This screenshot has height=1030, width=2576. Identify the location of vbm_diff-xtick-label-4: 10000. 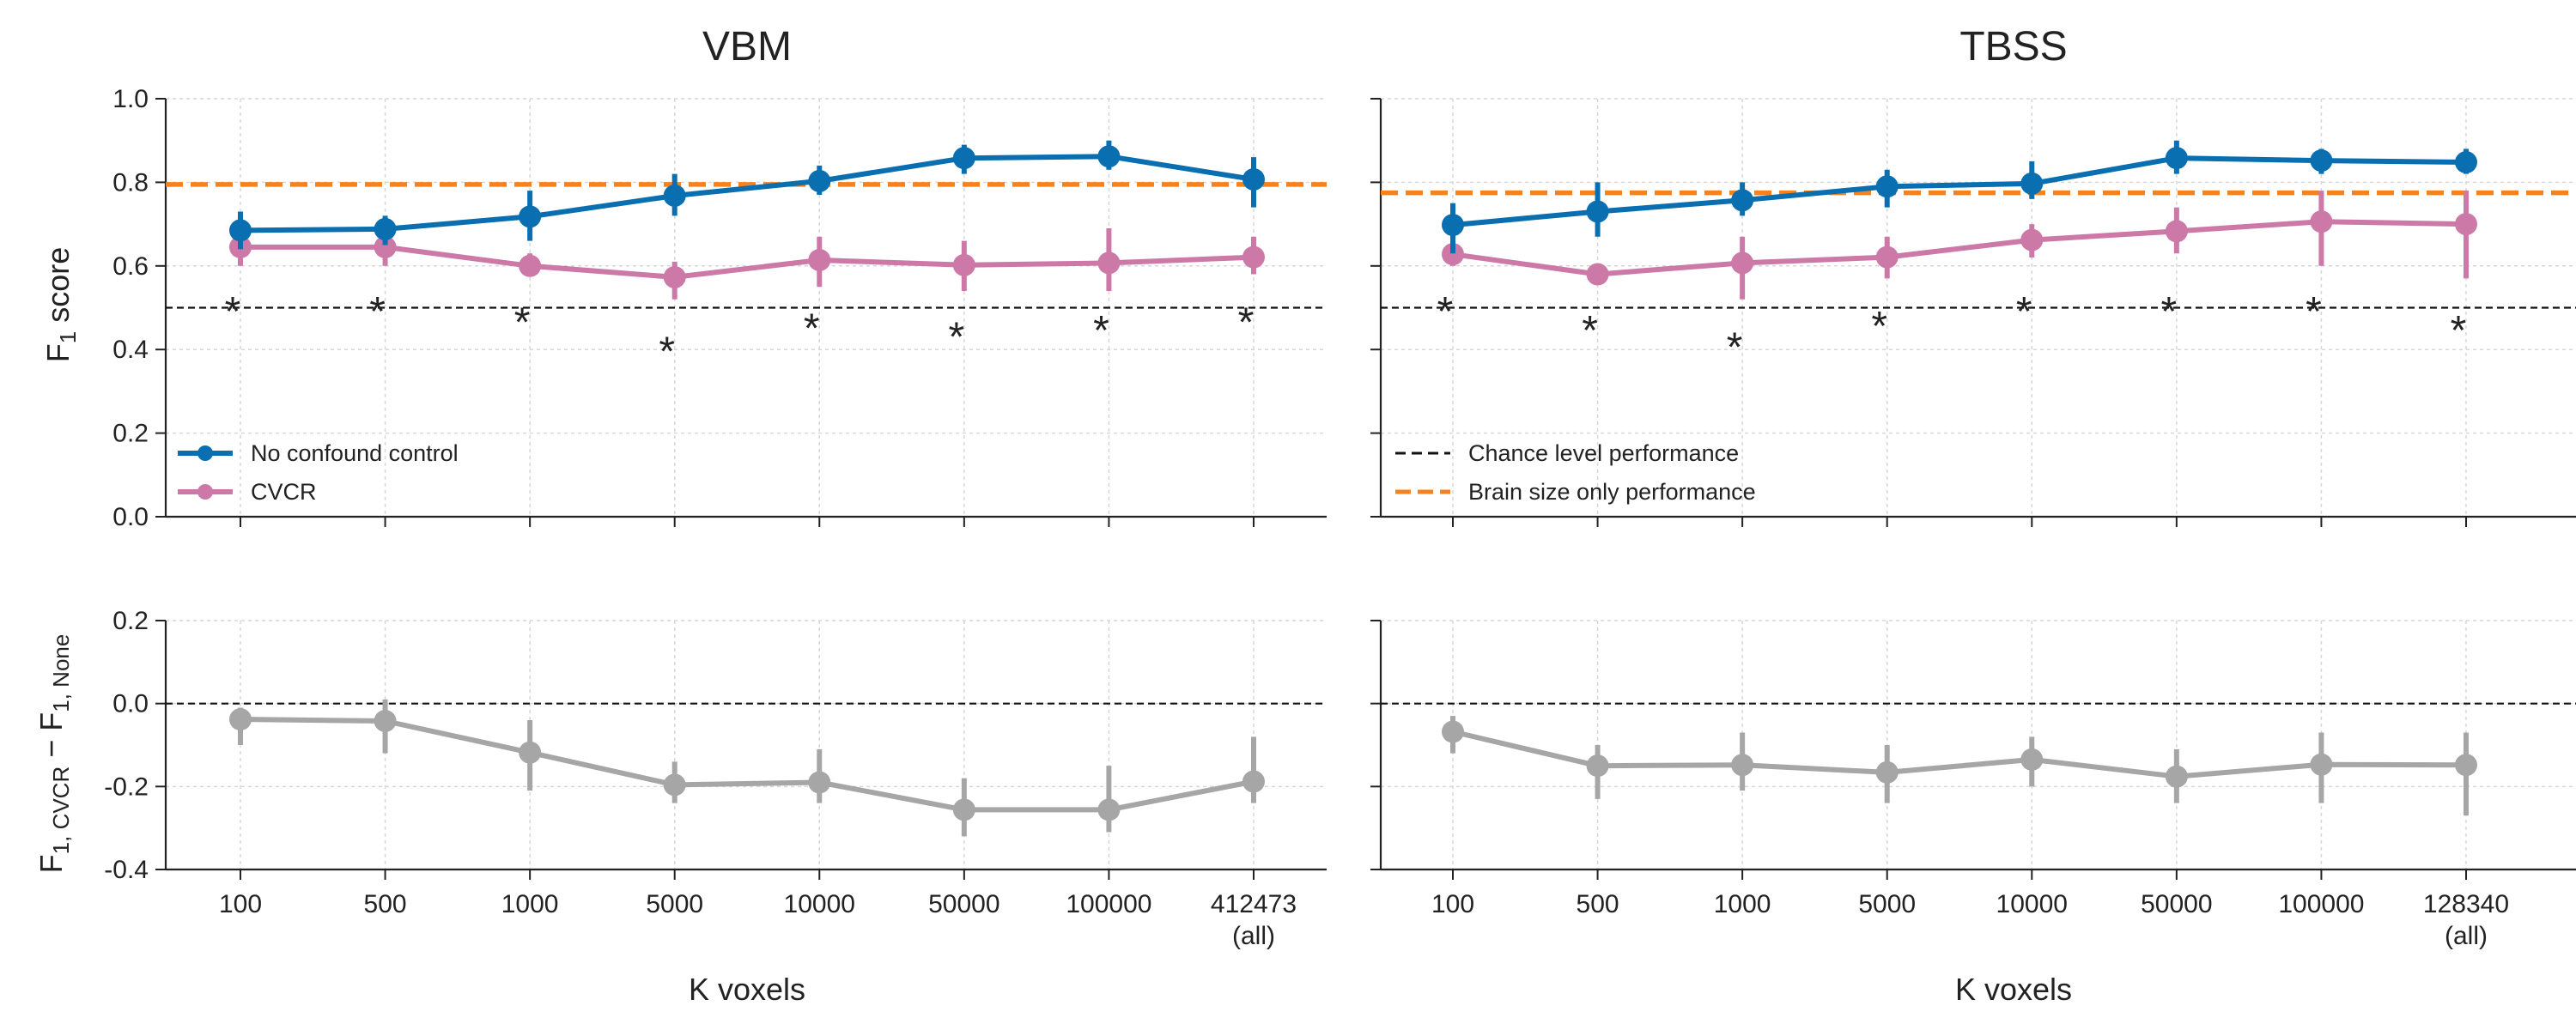
(819, 904).